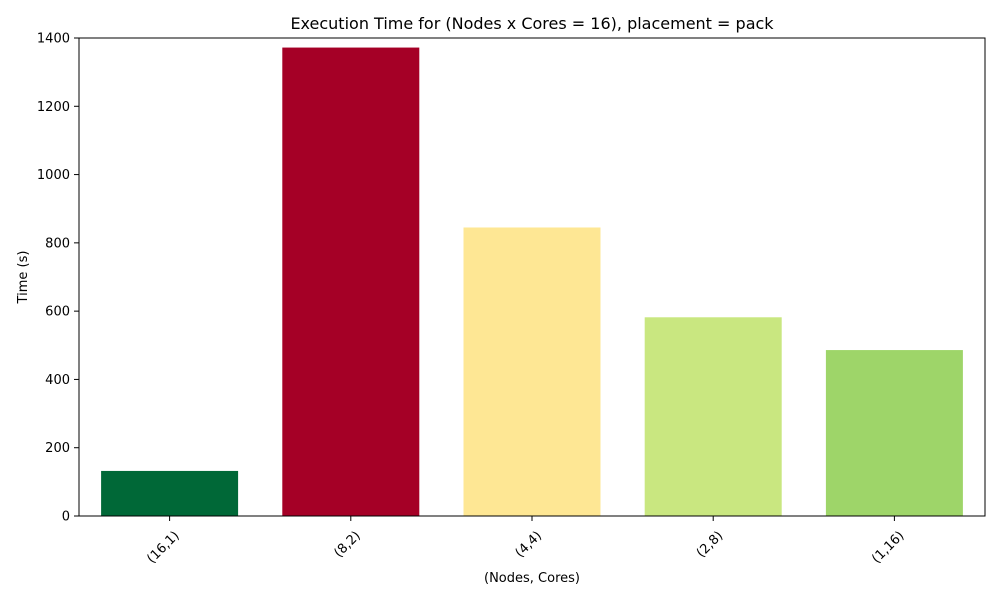 Image resolution: width=1000 pixels, height=604 pixels. What do you see at coordinates (23, 278) in the screenshot?
I see `y-axis-label: Time (s)` at bounding box center [23, 278].